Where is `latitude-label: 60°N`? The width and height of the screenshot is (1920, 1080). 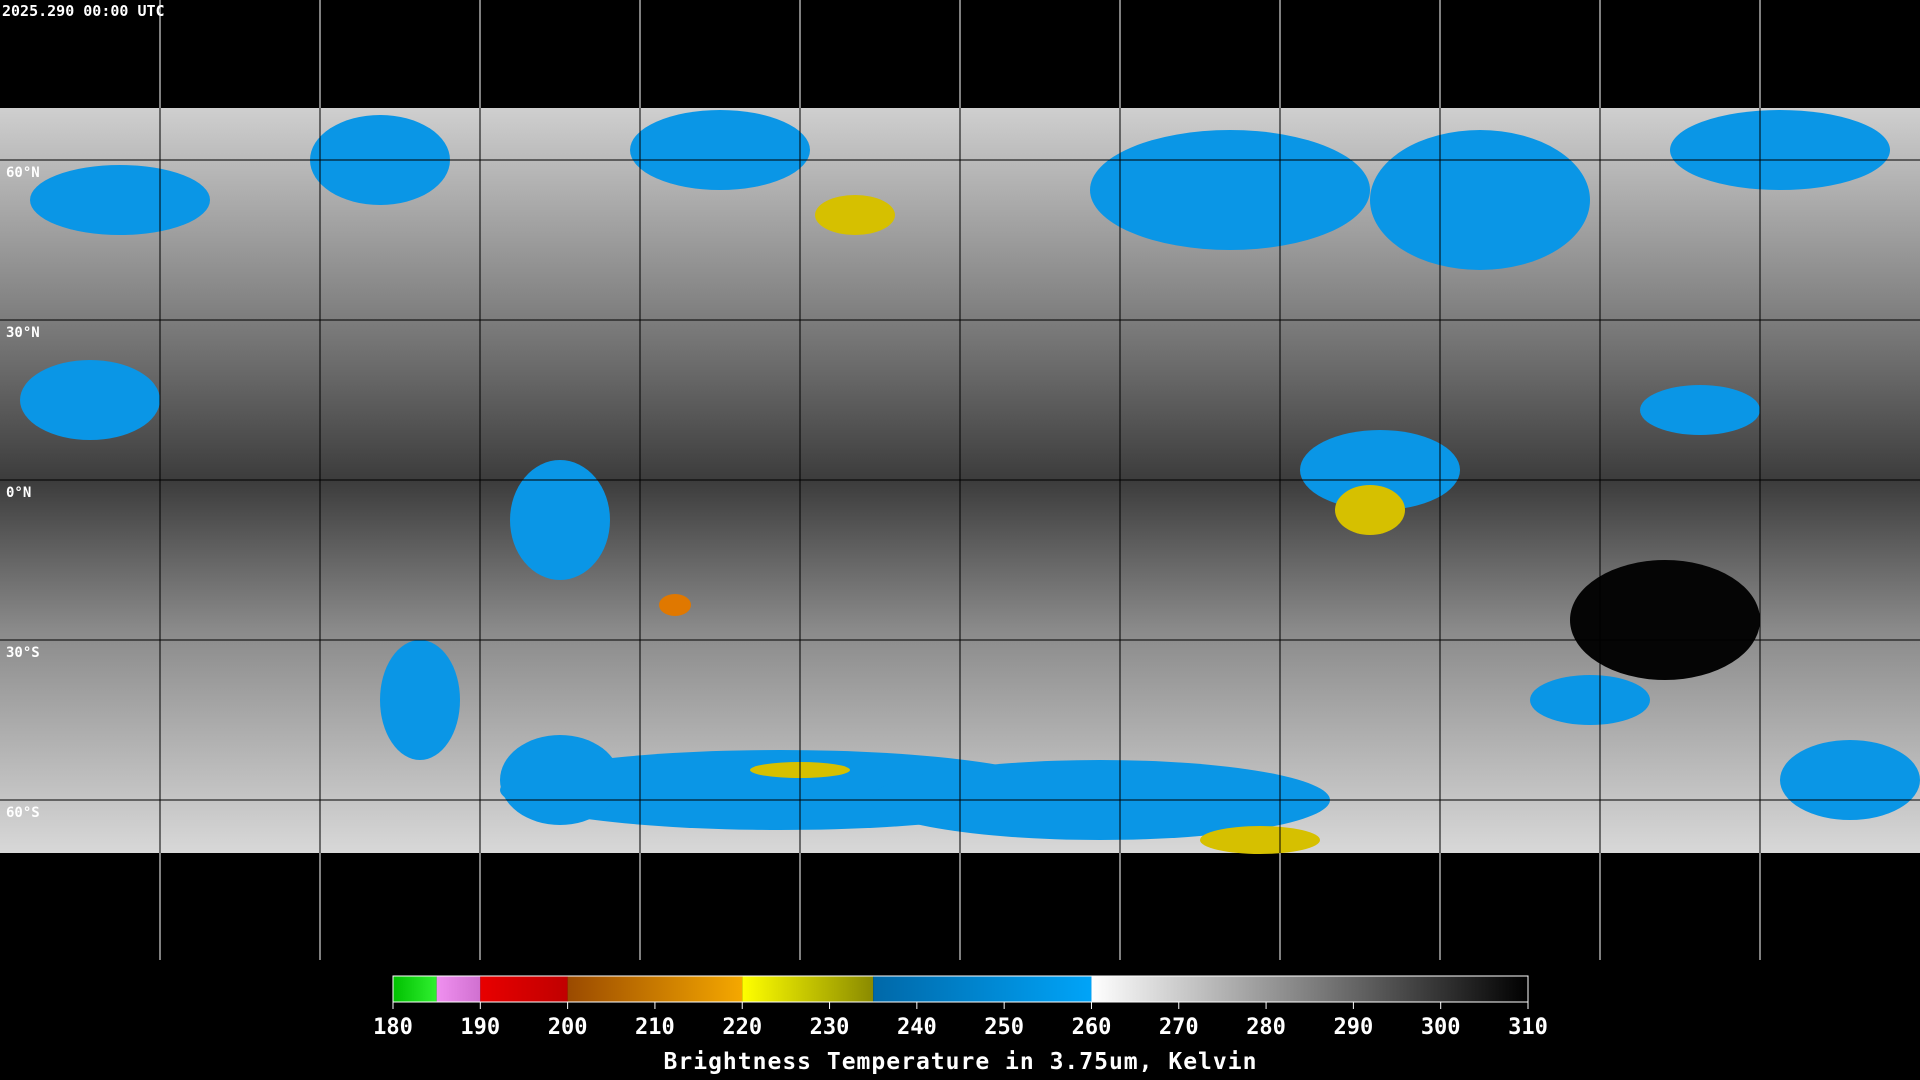
latitude-label: 60°N is located at coordinates (23, 173).